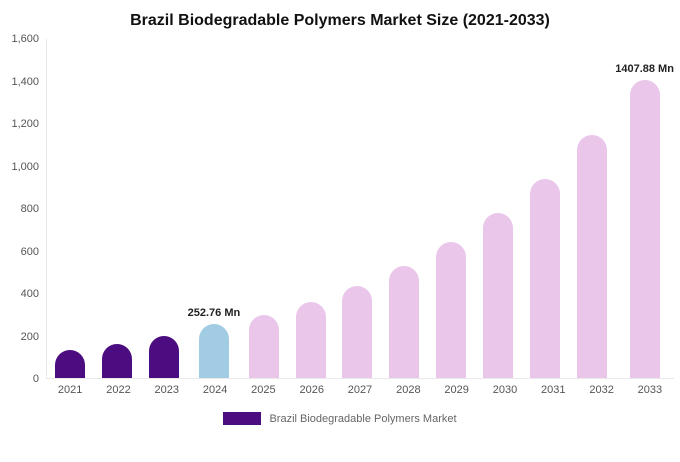  What do you see at coordinates (215, 390) in the screenshot?
I see `x-tick-label: 2024` at bounding box center [215, 390].